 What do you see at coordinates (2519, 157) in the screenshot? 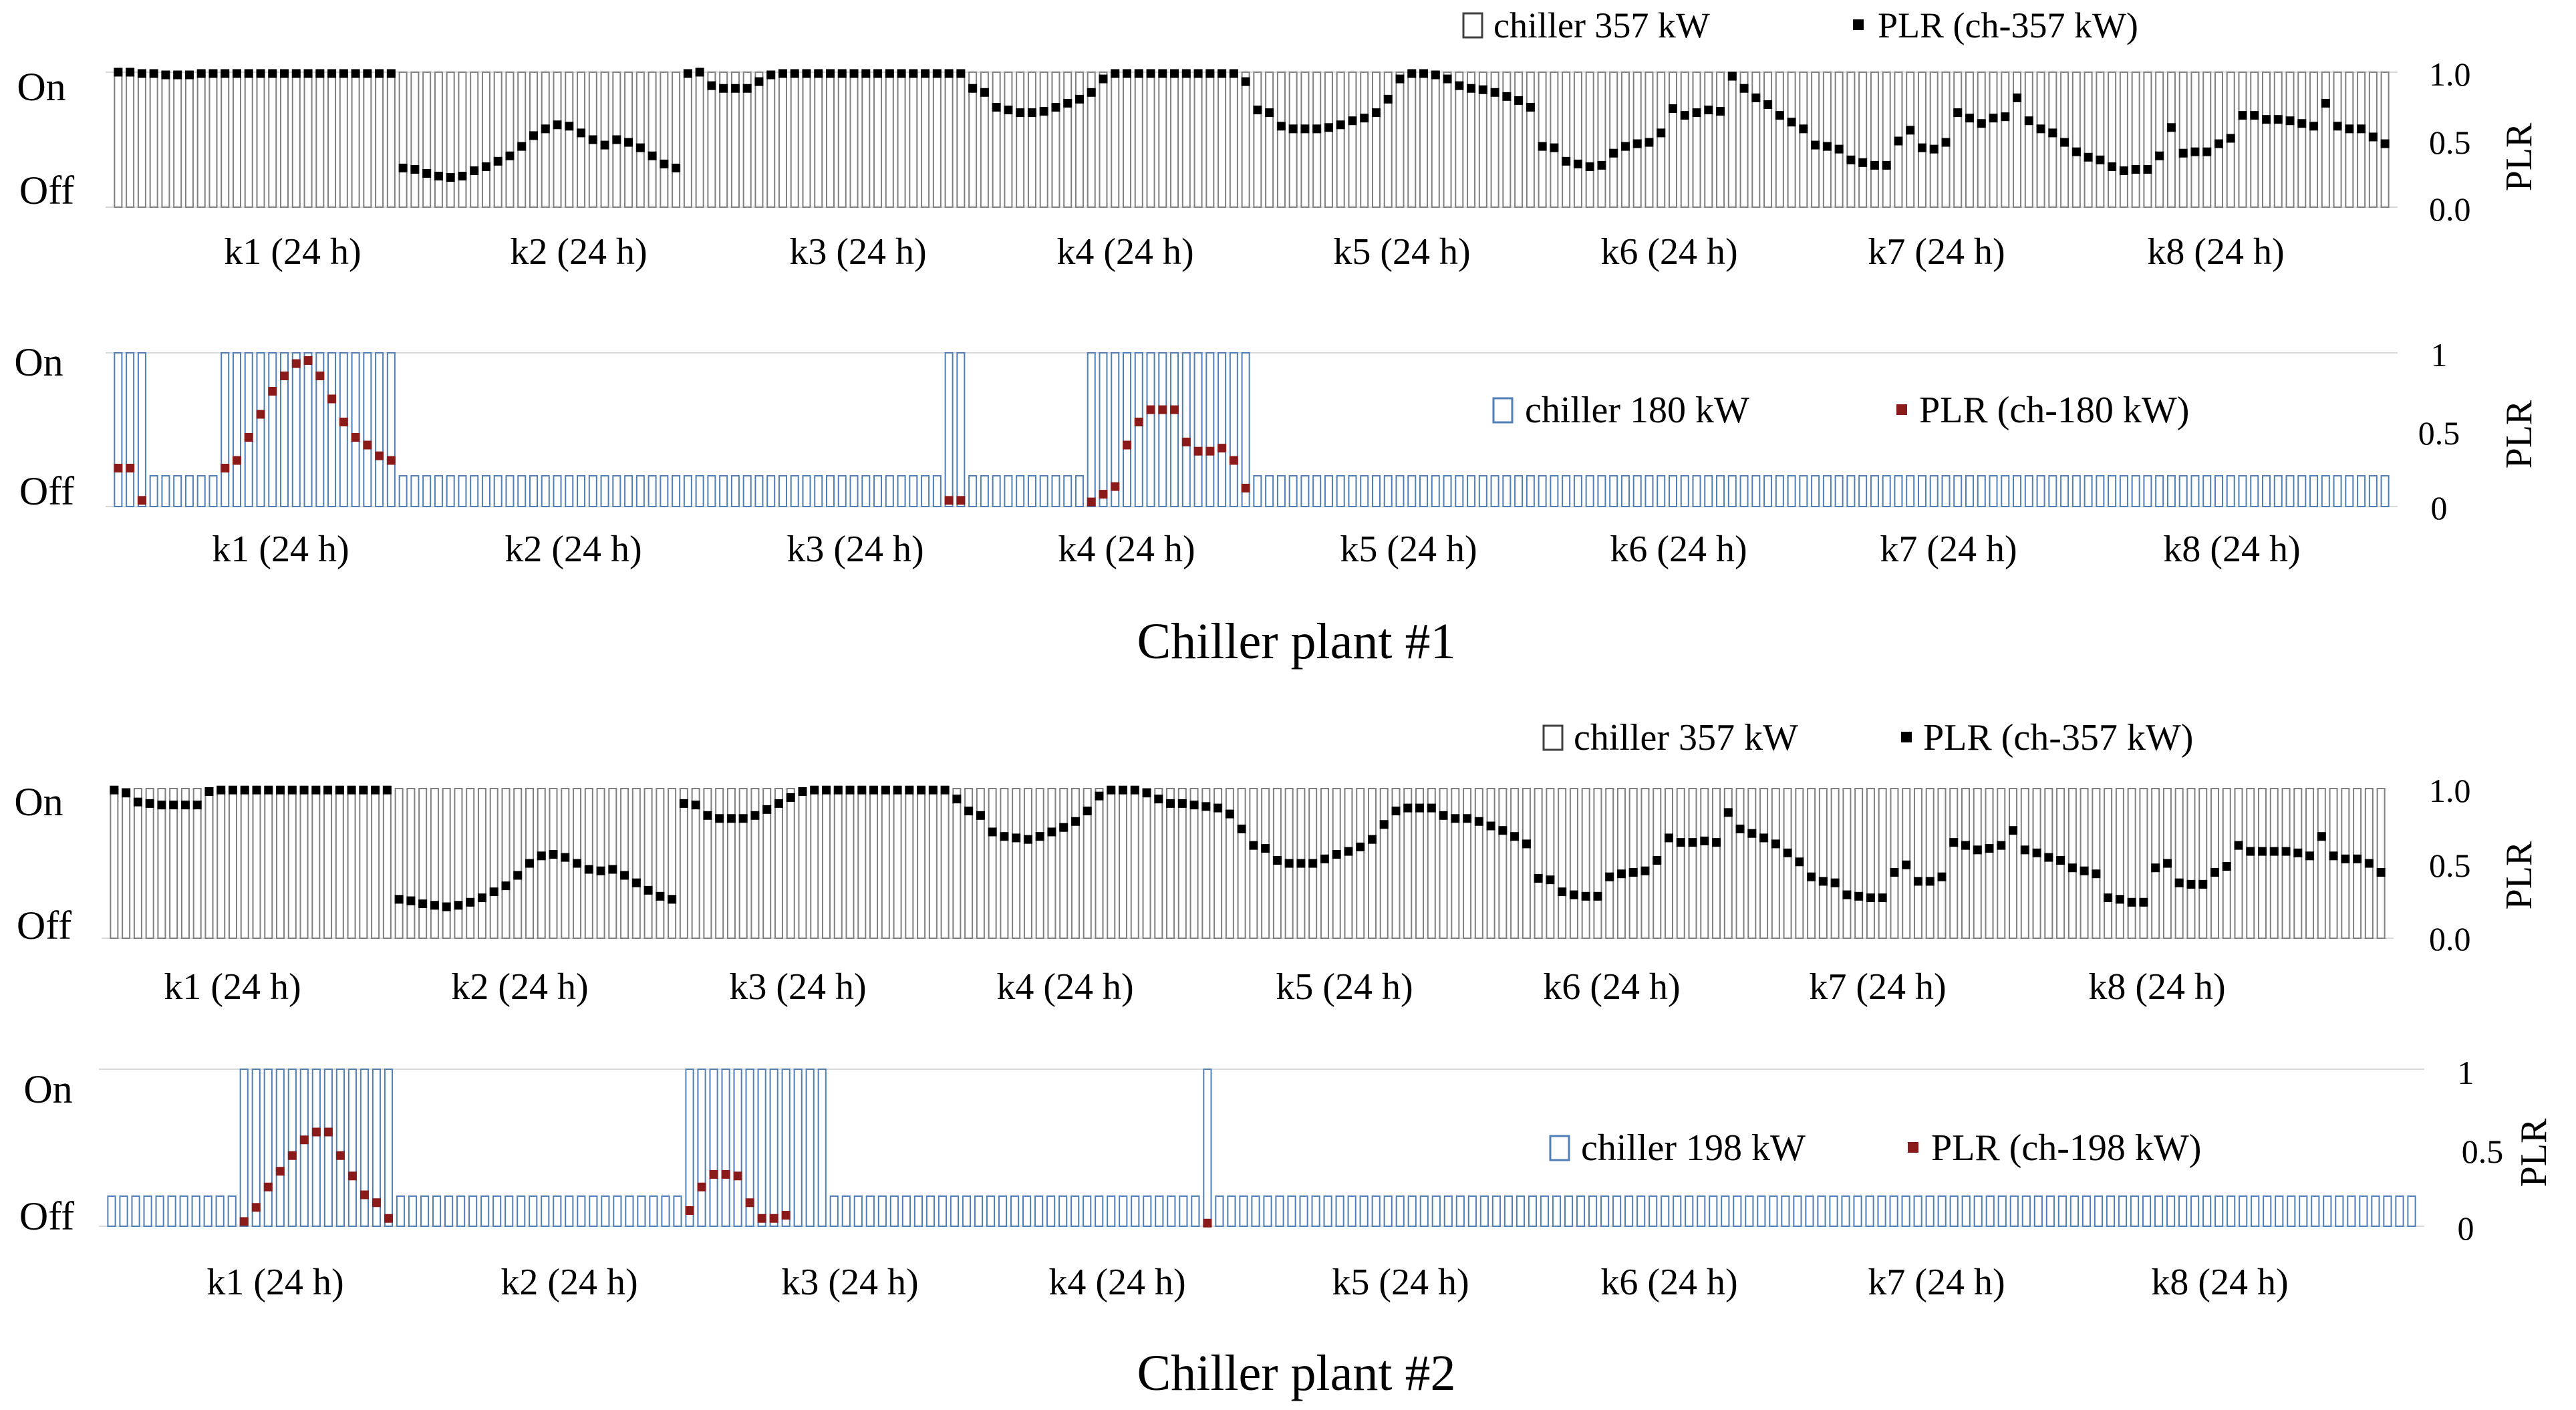
I see `p1-357-ylabel: PLR` at bounding box center [2519, 157].